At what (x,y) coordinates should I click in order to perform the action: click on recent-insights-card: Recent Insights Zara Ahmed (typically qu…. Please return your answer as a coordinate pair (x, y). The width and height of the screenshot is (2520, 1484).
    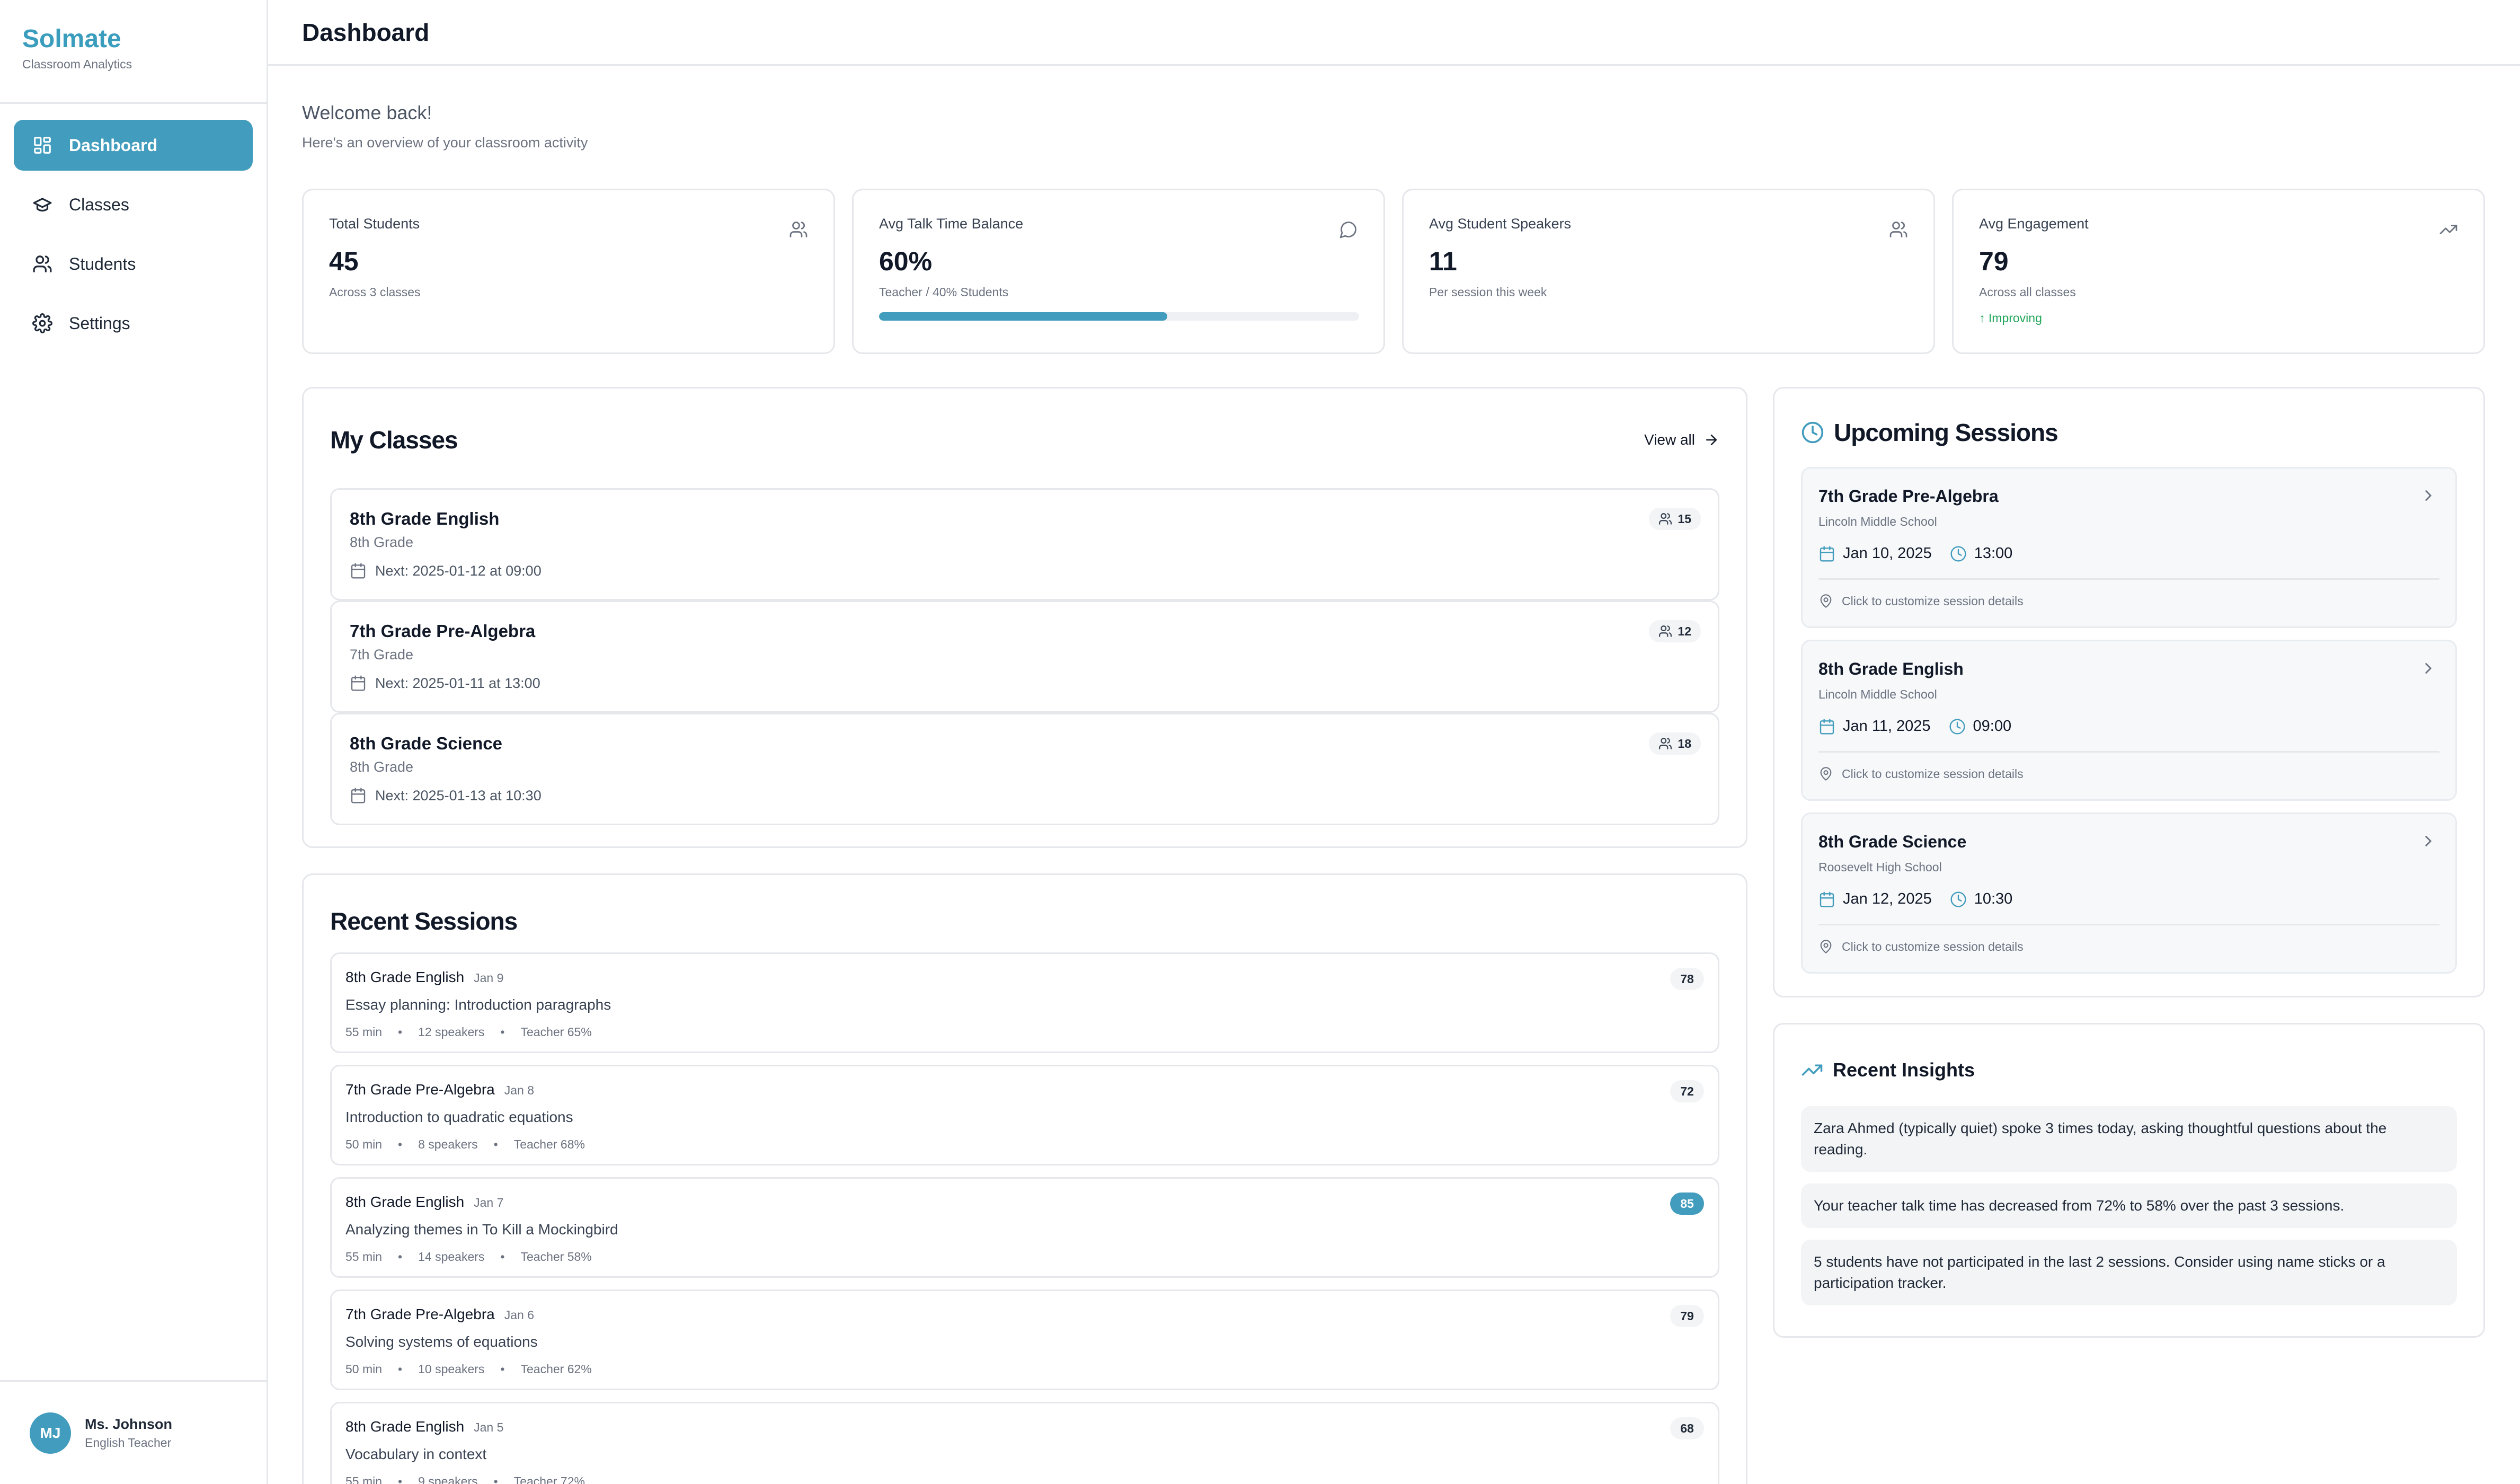
    Looking at the image, I should click on (2129, 1180).